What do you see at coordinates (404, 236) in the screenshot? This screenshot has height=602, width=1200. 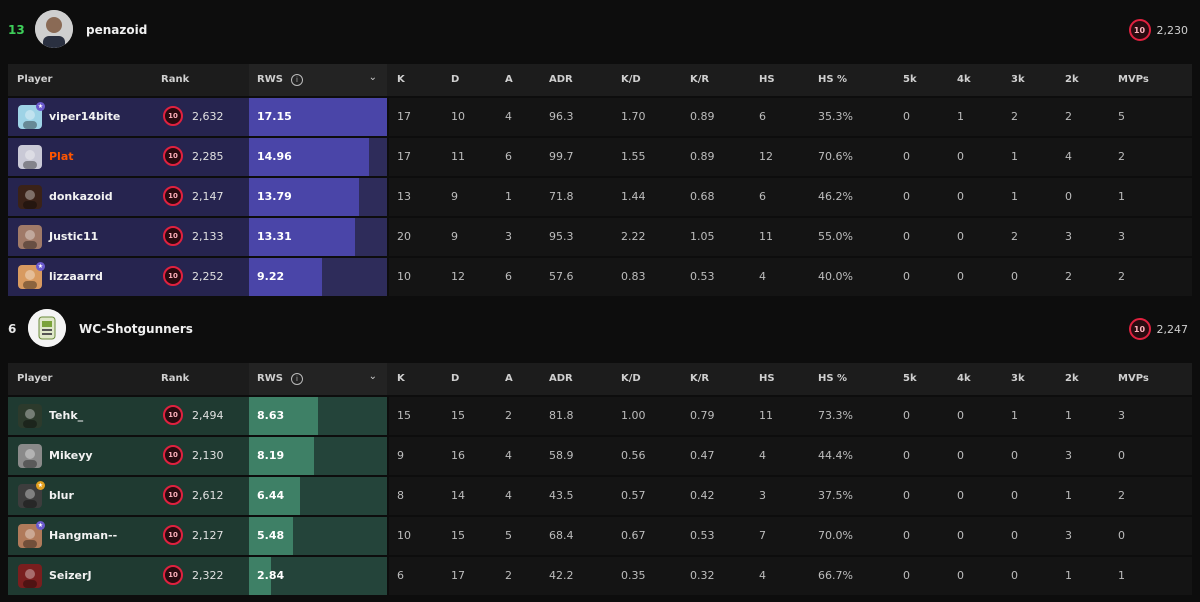 I see `stat-k: 20` at bounding box center [404, 236].